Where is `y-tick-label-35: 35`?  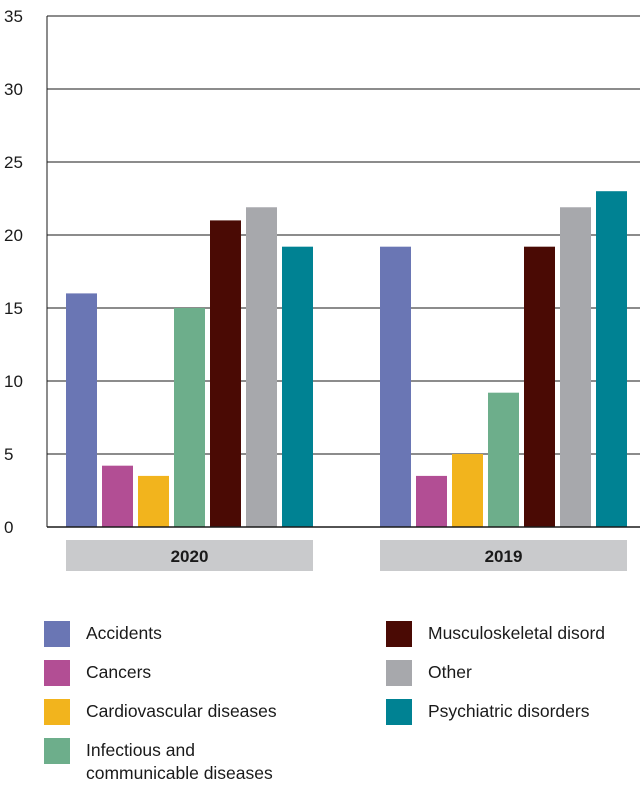
y-tick-label-35: 35 is located at coordinates (13, 16).